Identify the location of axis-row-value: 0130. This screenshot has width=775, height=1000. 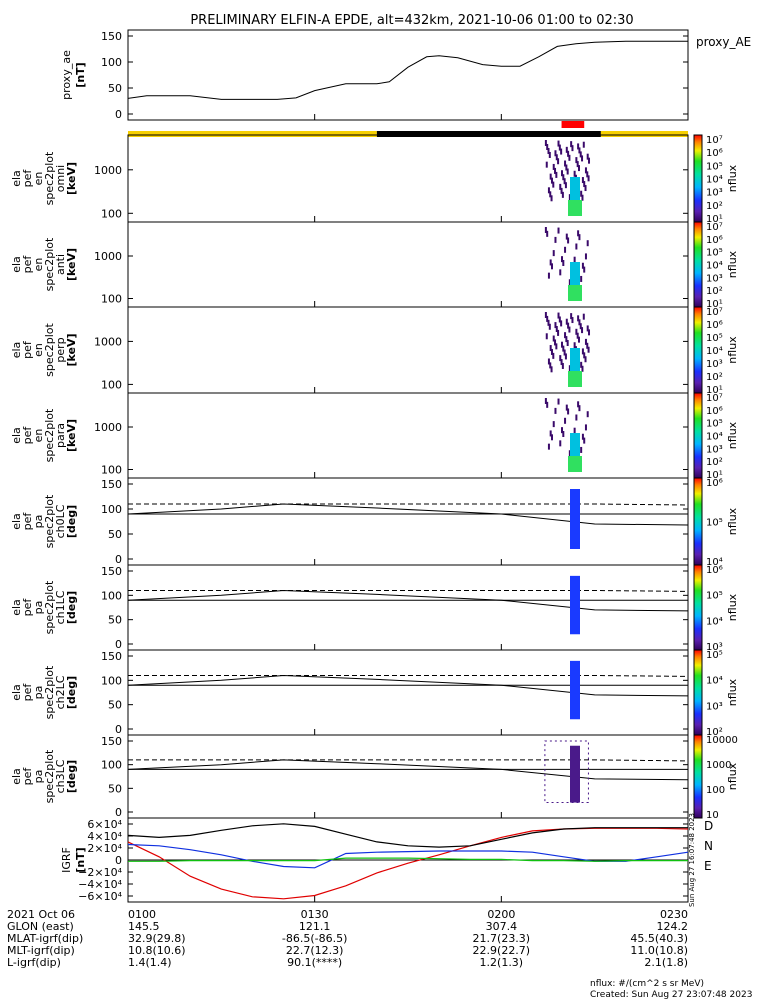
(315, 914).